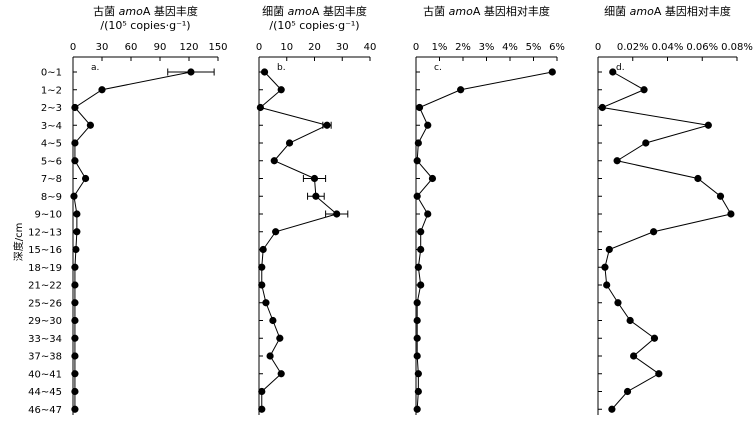  Describe the element at coordinates (95, 68) in the screenshot. I see `panel-label: a.` at that location.